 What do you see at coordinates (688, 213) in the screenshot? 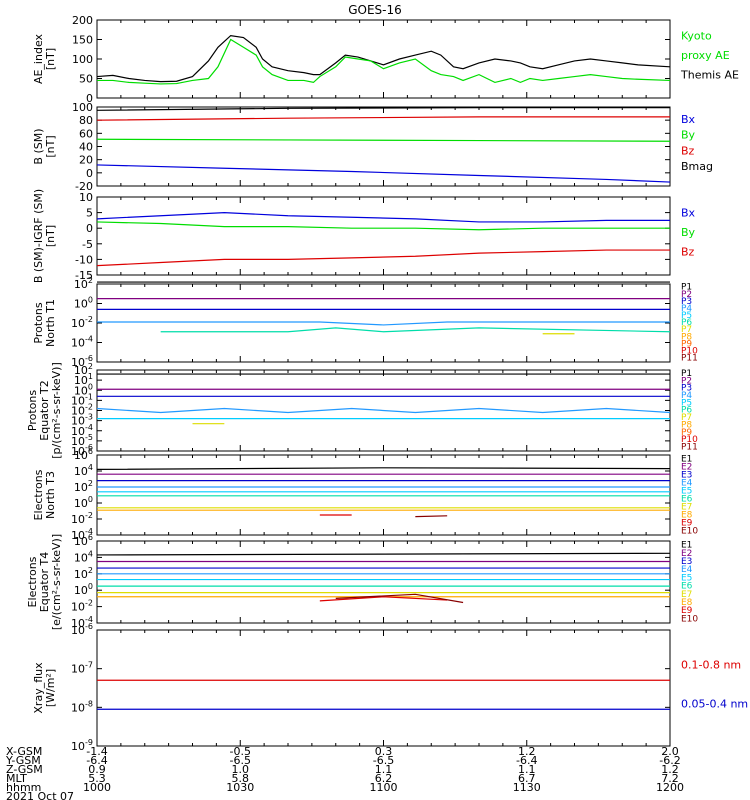
I see `legend-entry: Bx` at bounding box center [688, 213].